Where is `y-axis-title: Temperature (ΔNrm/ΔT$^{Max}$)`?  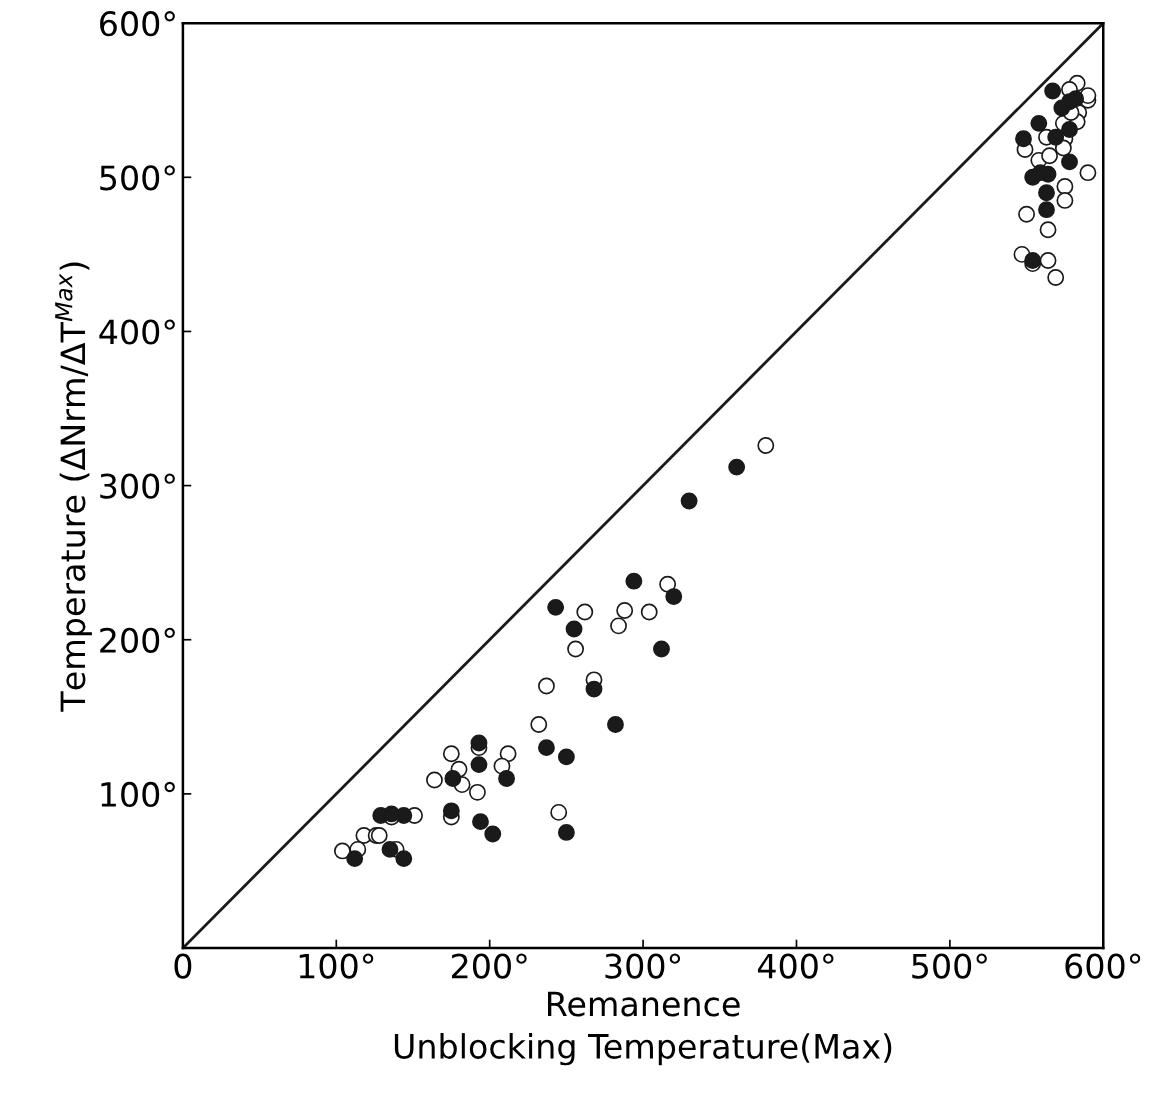
y-axis-title: Temperature (ΔNrm/ΔT$^{Max}$) is located at coordinates (73, 487).